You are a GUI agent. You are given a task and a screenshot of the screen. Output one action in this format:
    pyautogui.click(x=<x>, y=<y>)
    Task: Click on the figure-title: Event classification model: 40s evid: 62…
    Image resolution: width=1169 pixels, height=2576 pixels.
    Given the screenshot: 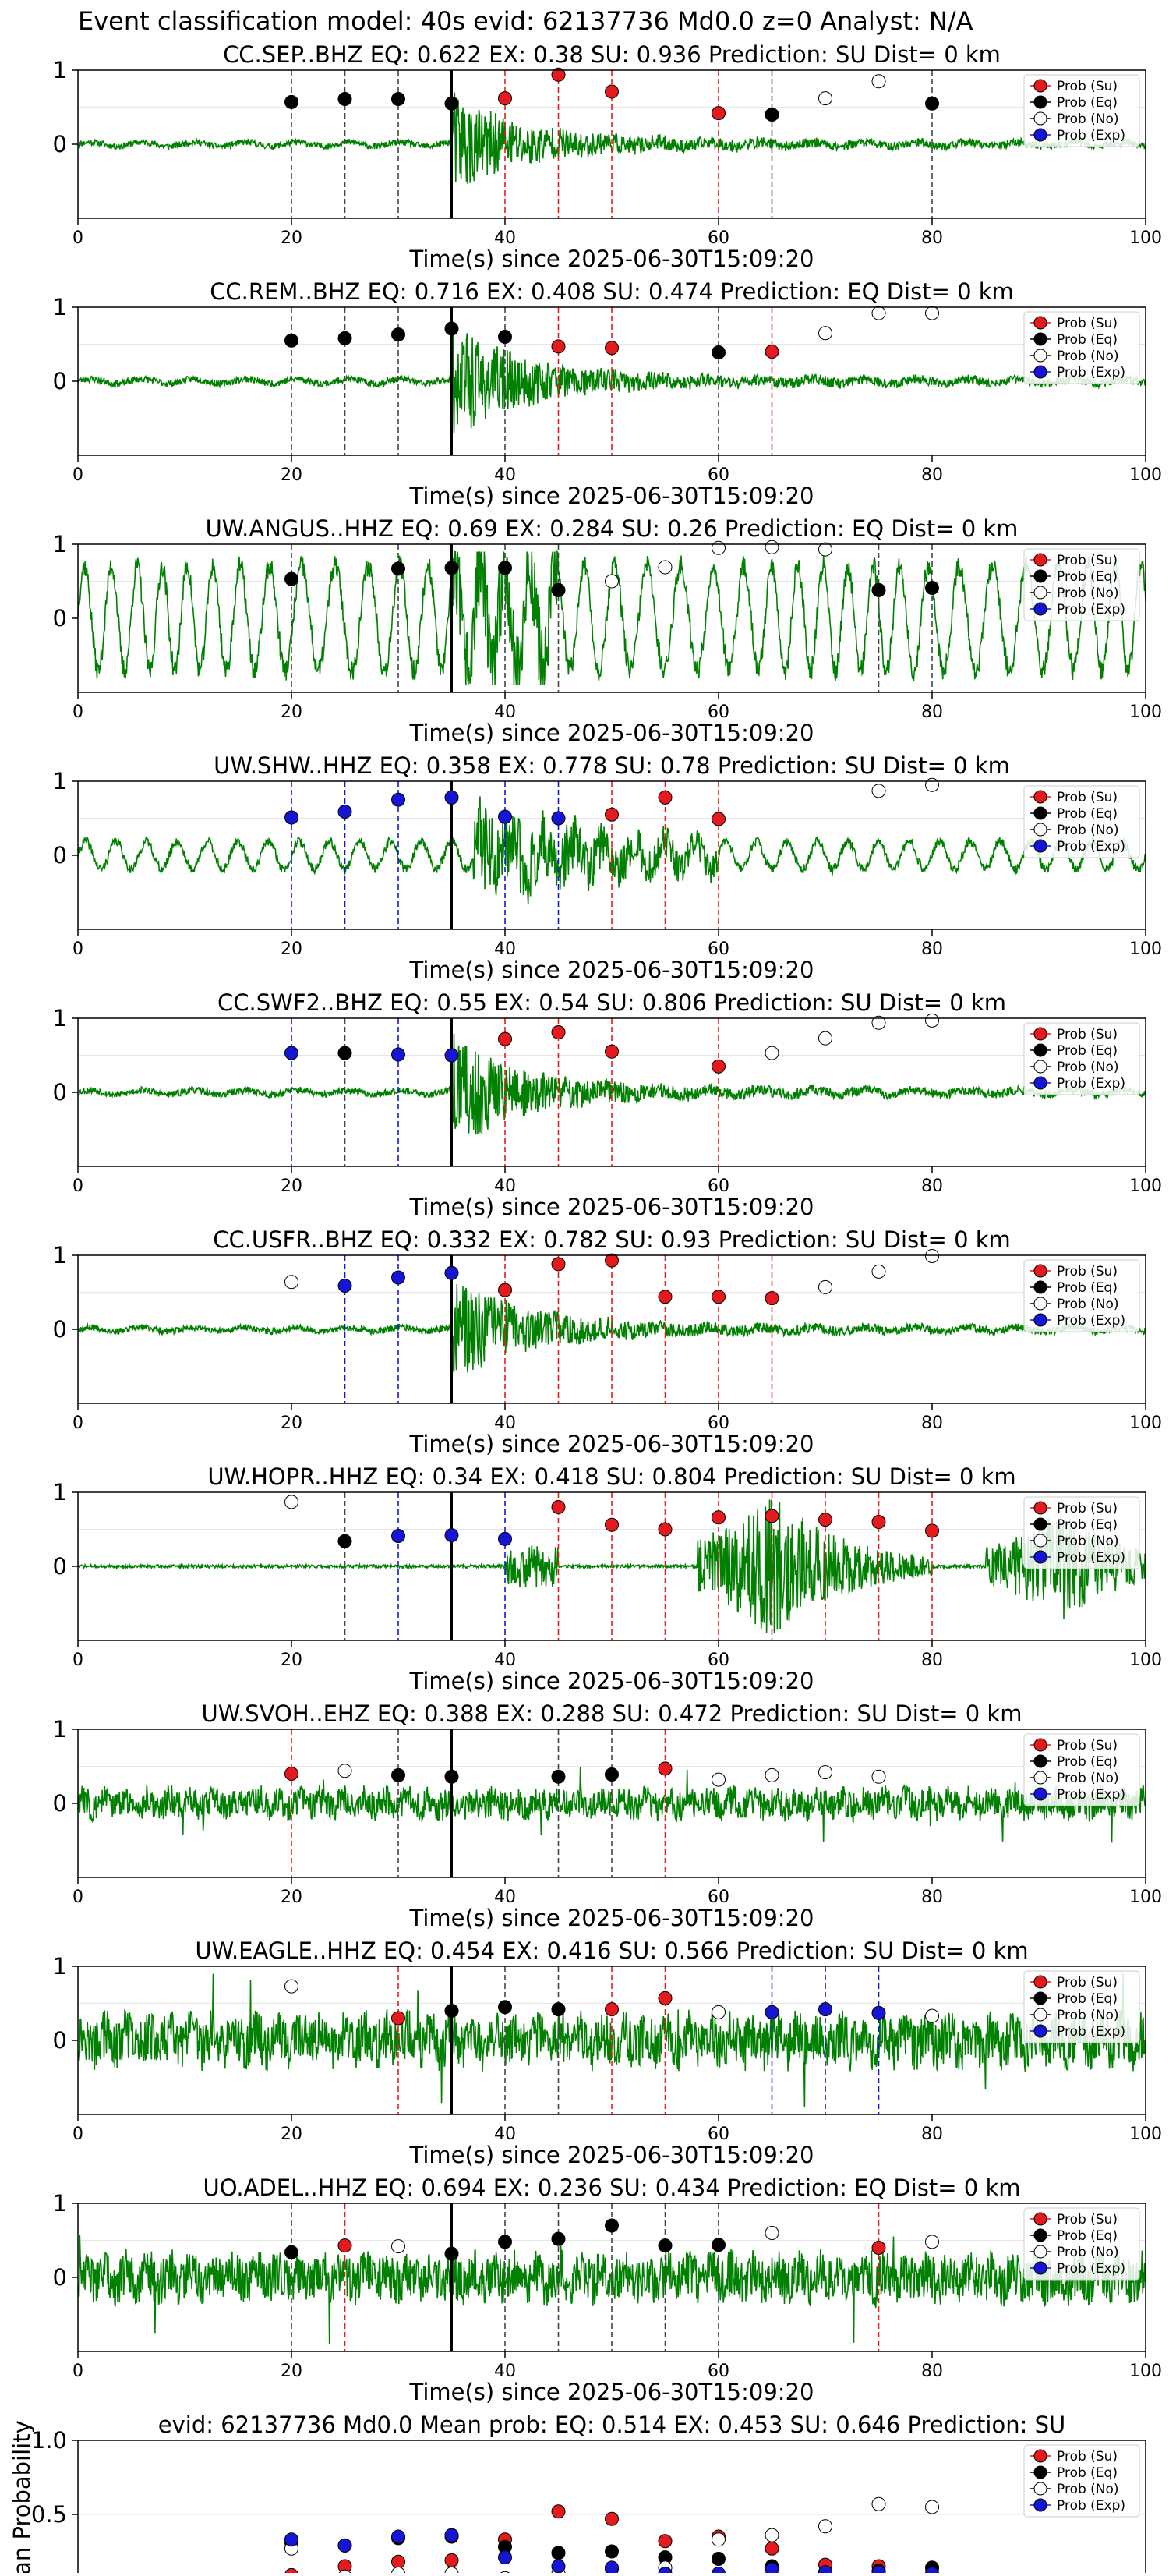 What is the action you would take?
    pyautogui.click(x=525, y=21)
    